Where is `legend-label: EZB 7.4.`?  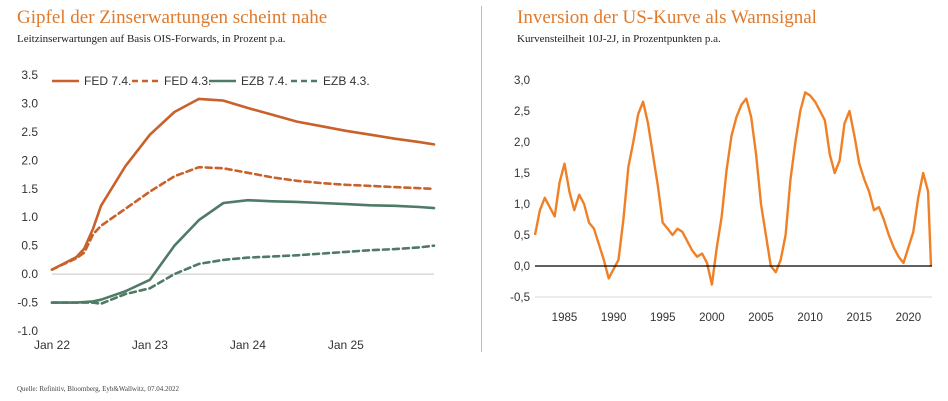
legend-label: EZB 7.4. is located at coordinates (264, 81).